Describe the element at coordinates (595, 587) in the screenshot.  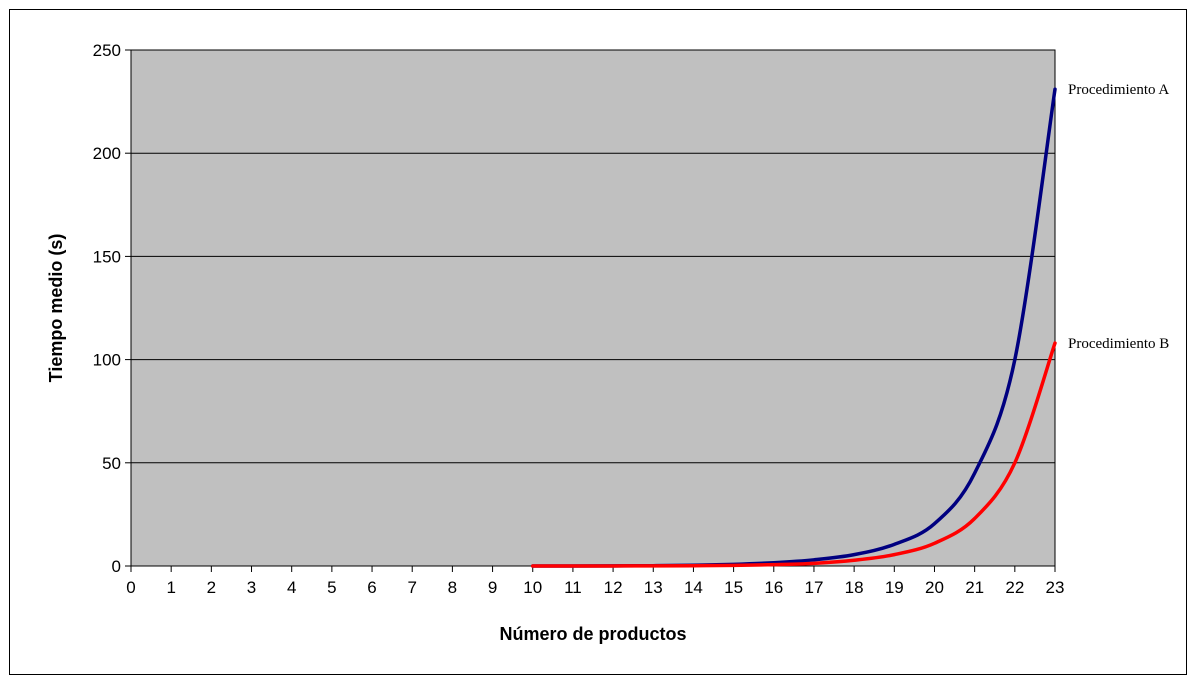
I see `x-tick-labels: 0 1 2 3 4 5 6 7 8 9 10 11 12 13 14 15 16 17 18 19 20 21 22 23` at that location.